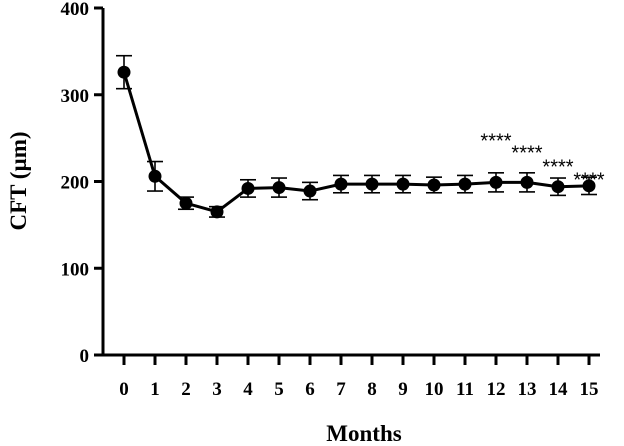 The image size is (624, 446). I want to click on x-axis-title: Months, so click(363, 433).